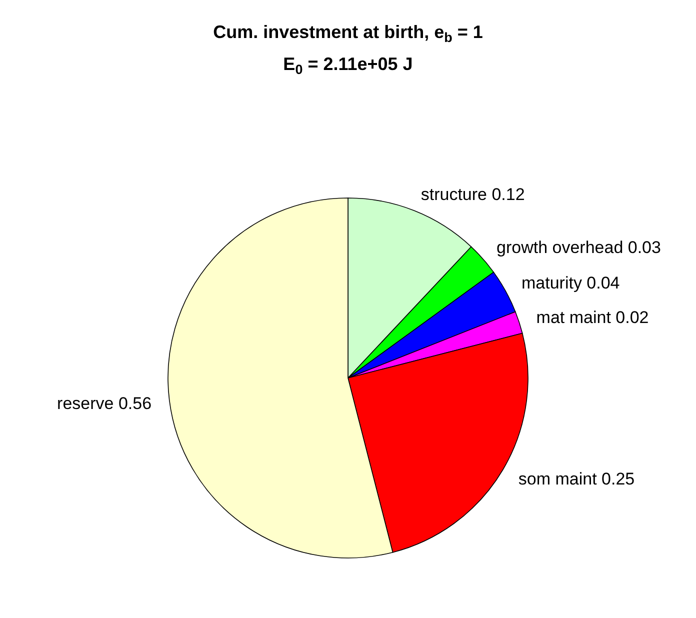  What do you see at coordinates (348, 66) in the screenshot?
I see `chart-subtitle: E$_{0}$ = 2.11e+05 J` at bounding box center [348, 66].